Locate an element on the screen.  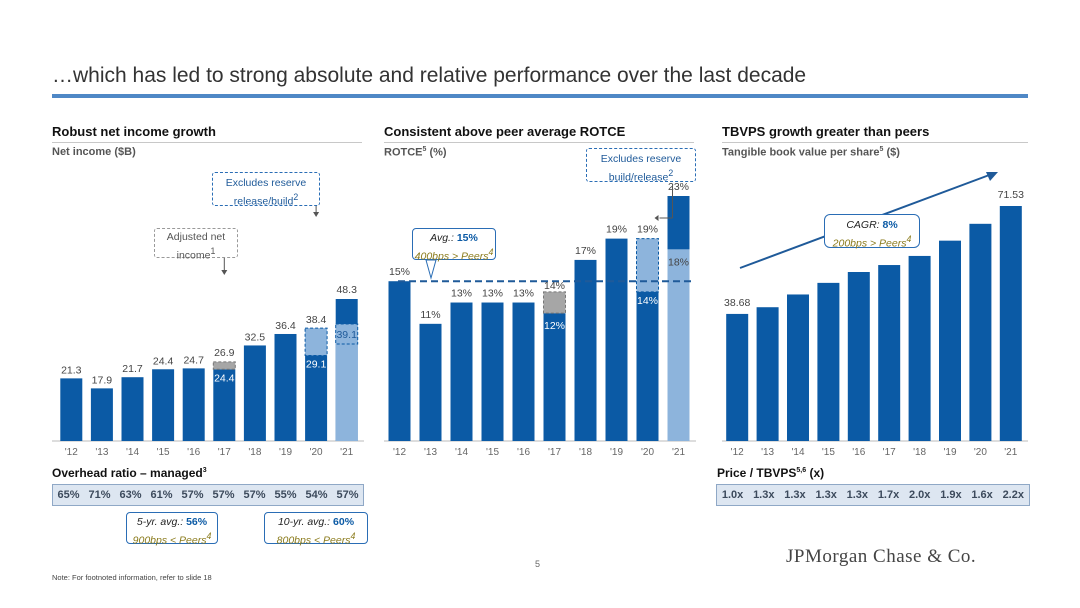
price-value-4: 1.3x is located at coordinates (857, 495).